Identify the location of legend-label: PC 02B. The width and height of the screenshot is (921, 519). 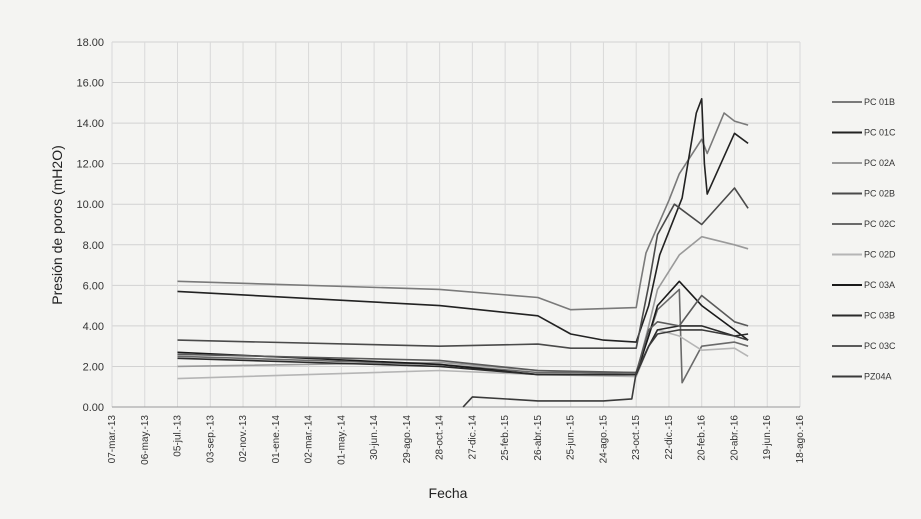
(879, 194).